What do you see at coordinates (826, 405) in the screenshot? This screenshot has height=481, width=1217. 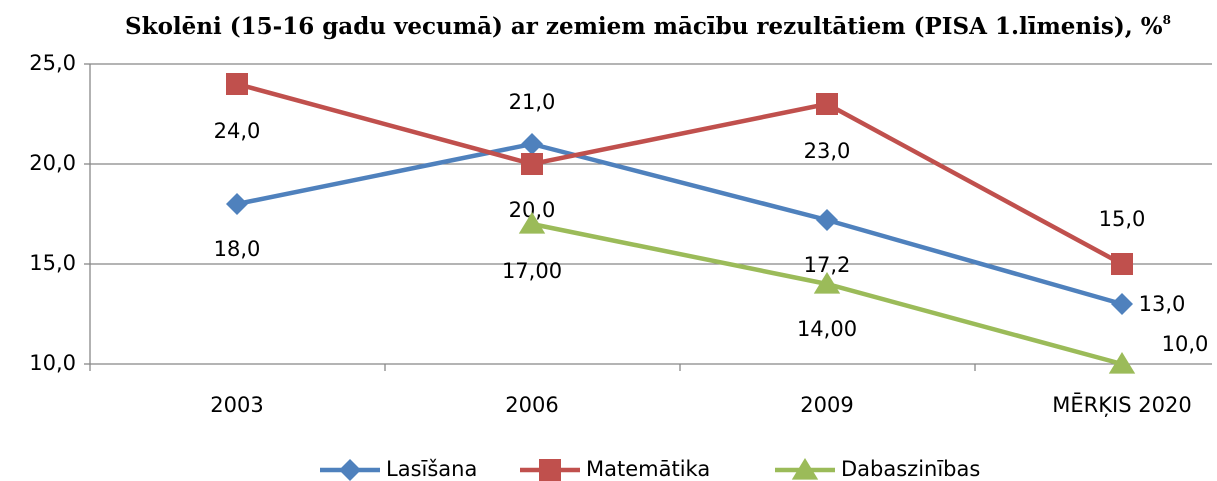 I see `x-tick-label: 2009` at bounding box center [826, 405].